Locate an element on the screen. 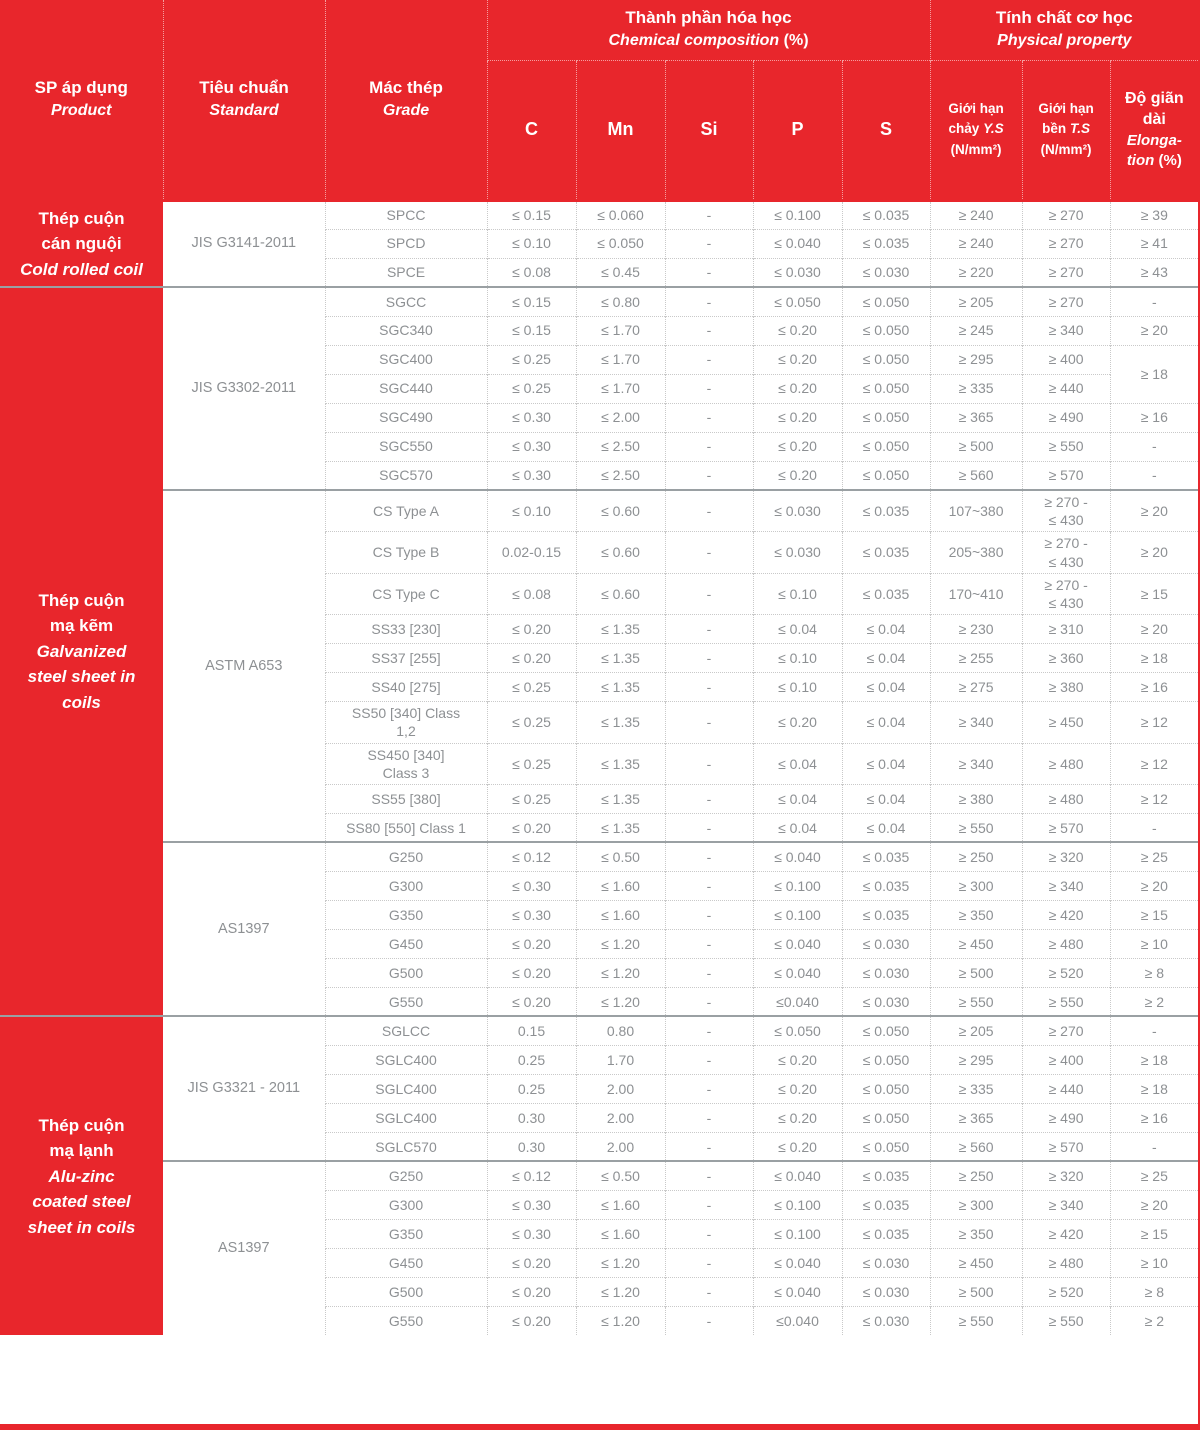 This screenshot has width=1200, height=1430. grade-cell: SS37 [255] is located at coordinates (405, 658).